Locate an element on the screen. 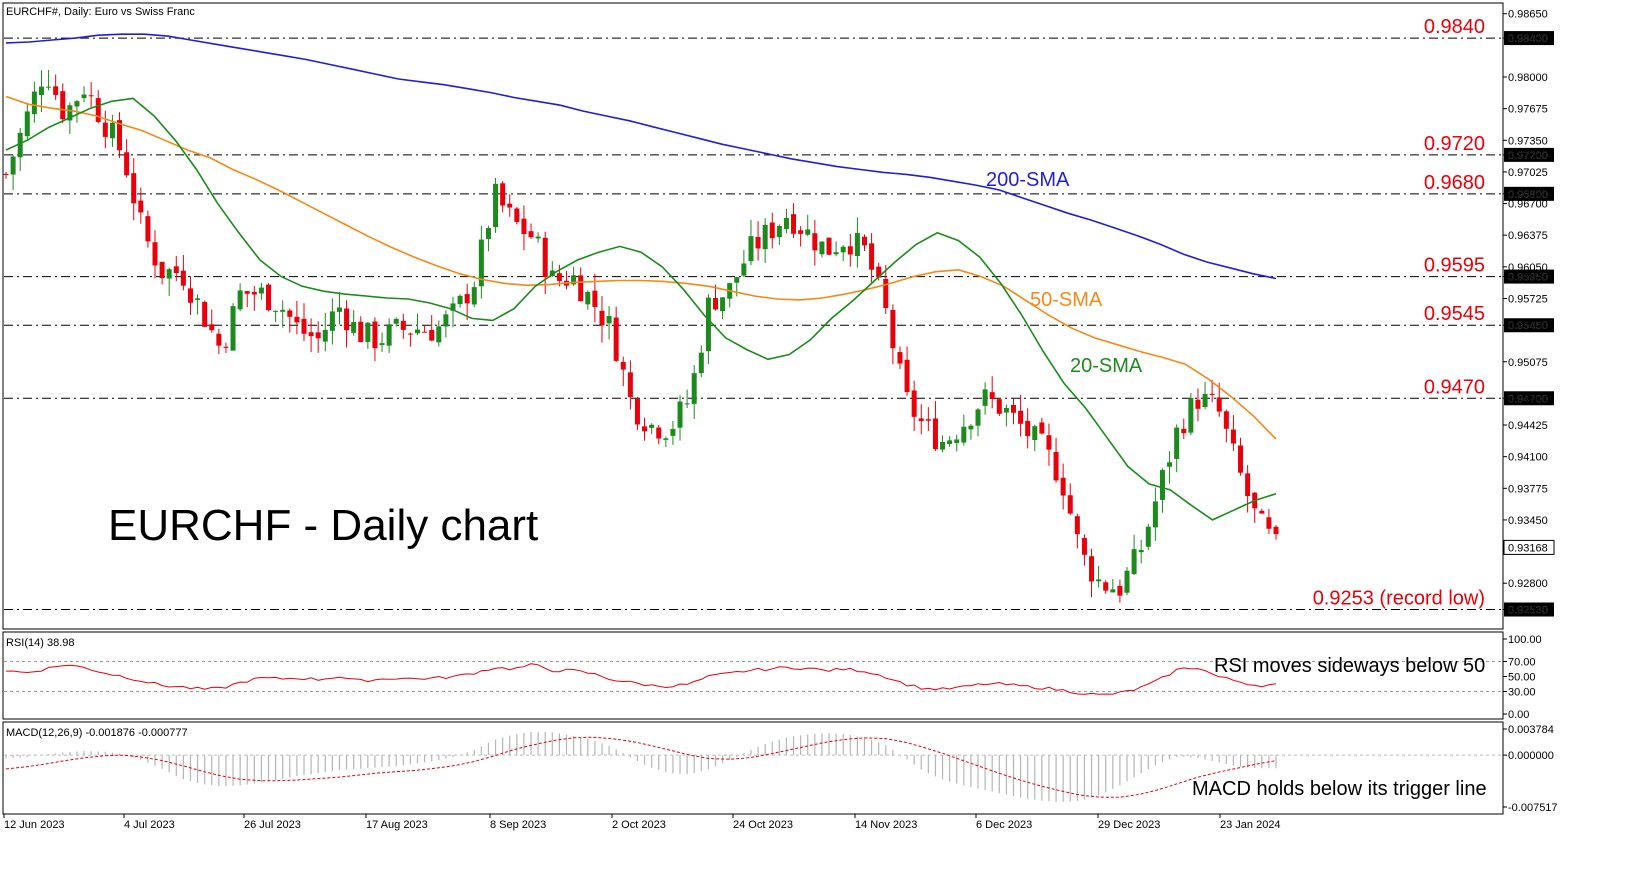 Image resolution: width=1644 pixels, height=877 pixels. rsi-line is located at coordinates (641, 679).